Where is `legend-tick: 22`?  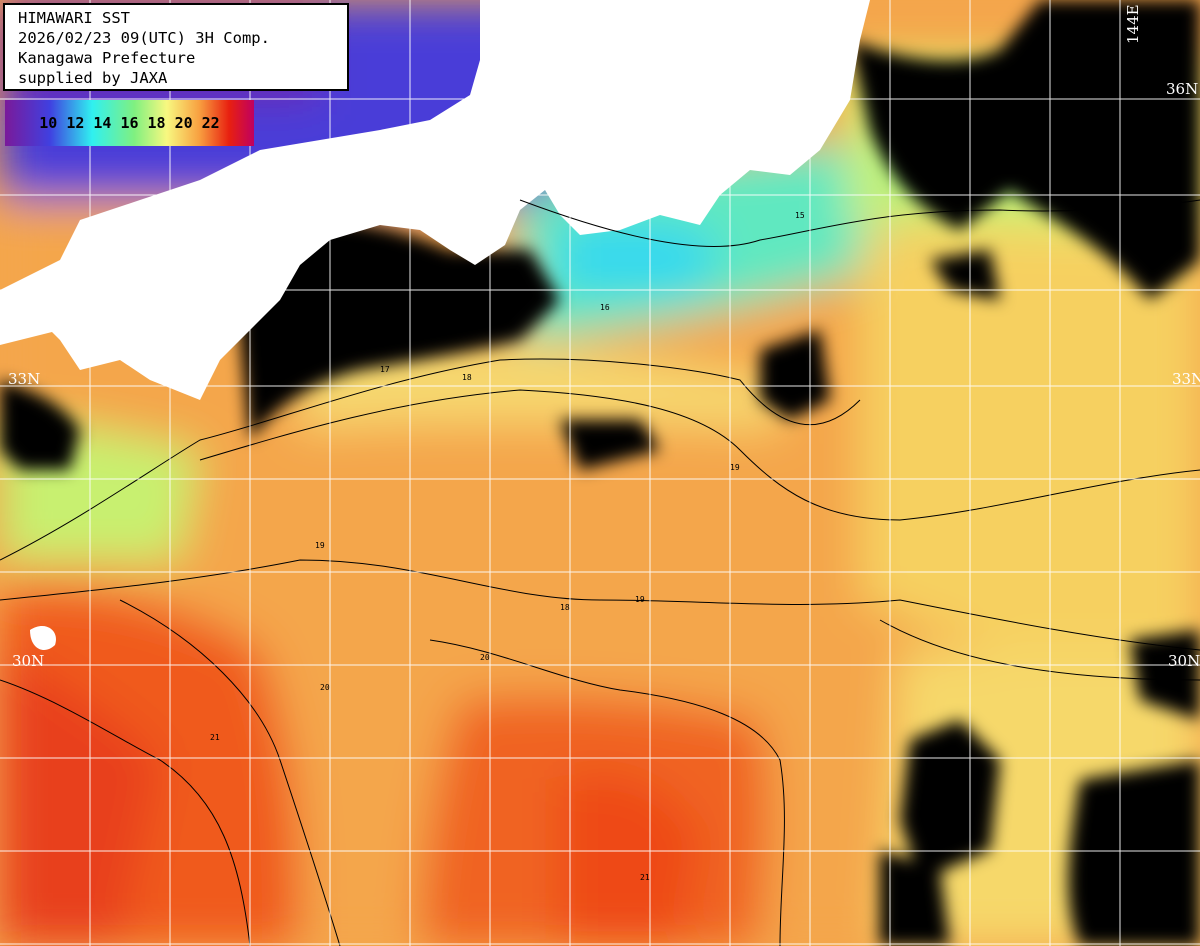
legend-tick: 22 is located at coordinates (210, 123).